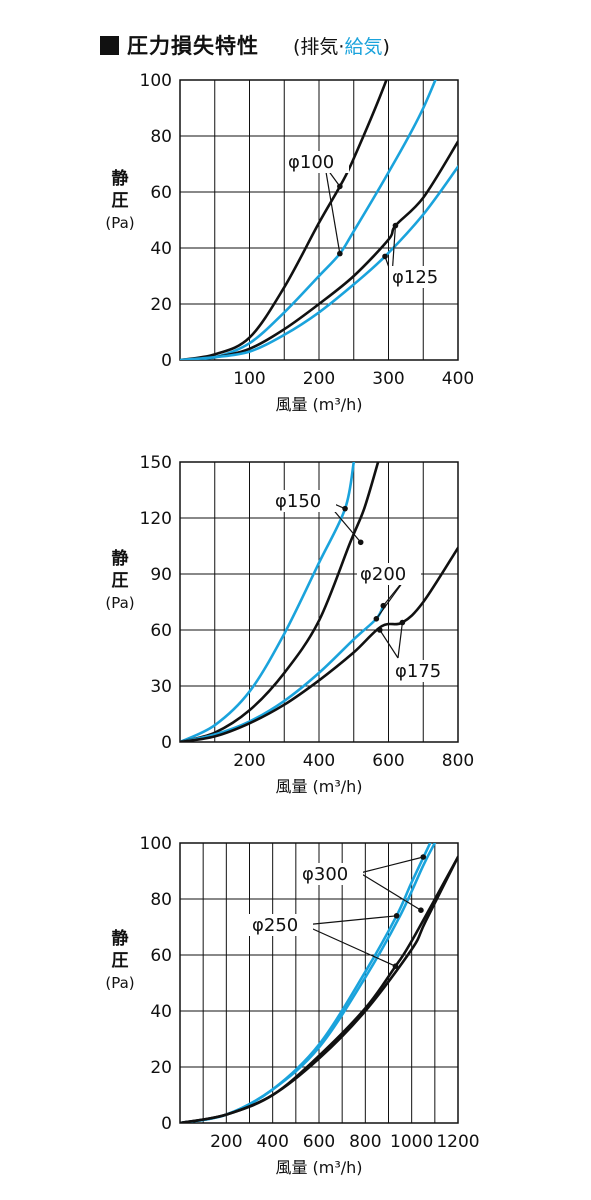 Image resolution: width=591 pixels, height=1200 pixels. Describe the element at coordinates (457, 1142) in the screenshot. I see `x-tick-label: 1200` at that location.